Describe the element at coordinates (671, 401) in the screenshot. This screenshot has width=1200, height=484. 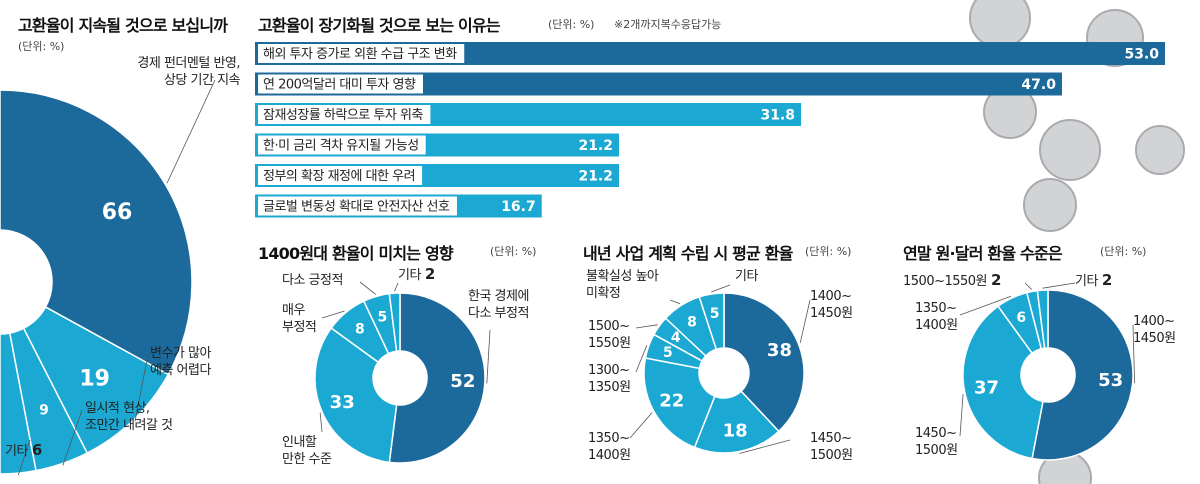
I see `value-label: 22` at that location.